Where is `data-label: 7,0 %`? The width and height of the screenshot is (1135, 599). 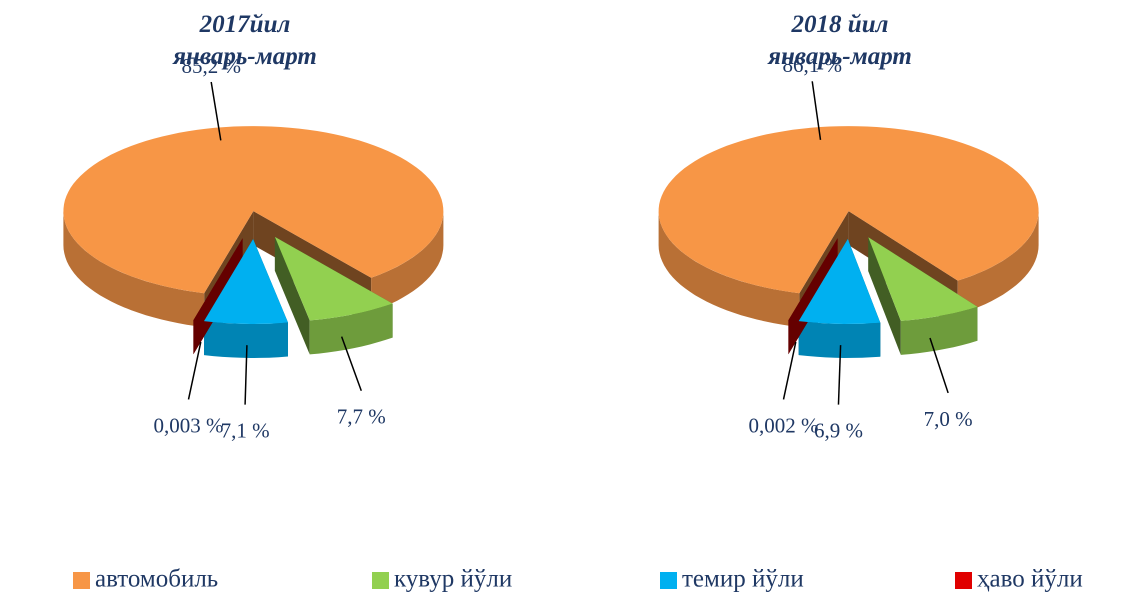 data-label: 7,0 % is located at coordinates (948, 419).